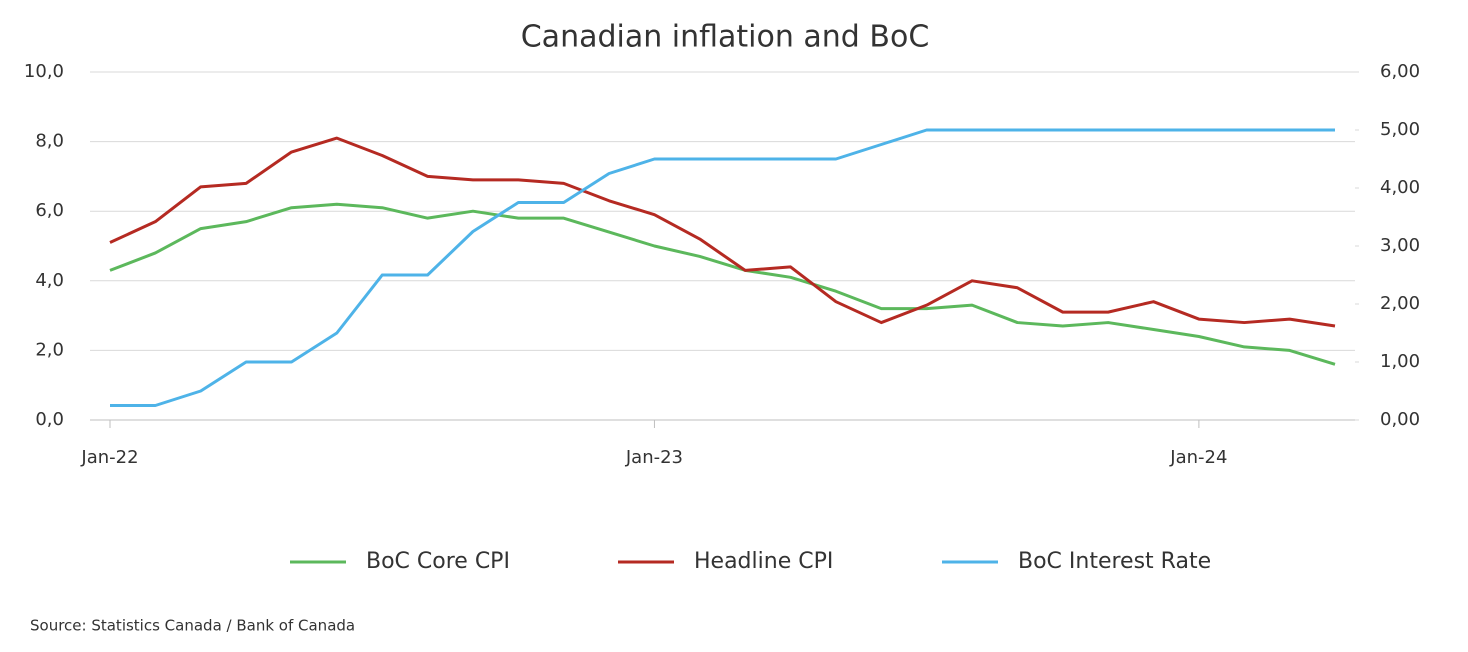  What do you see at coordinates (1400, 419) in the screenshot?
I see `y2-tick-label: 0,00` at bounding box center [1400, 419].